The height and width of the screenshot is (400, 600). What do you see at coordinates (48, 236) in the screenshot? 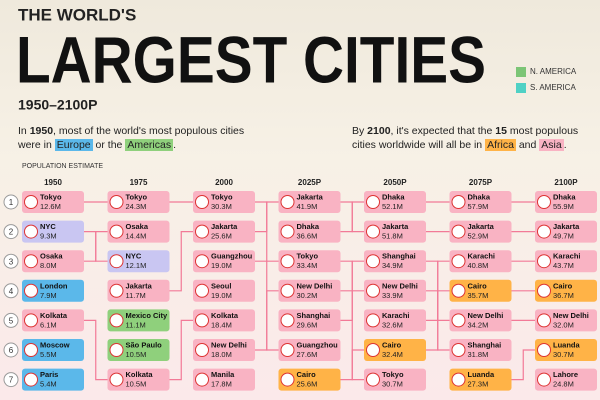
I see `city-population: 9.3M` at bounding box center [48, 236].